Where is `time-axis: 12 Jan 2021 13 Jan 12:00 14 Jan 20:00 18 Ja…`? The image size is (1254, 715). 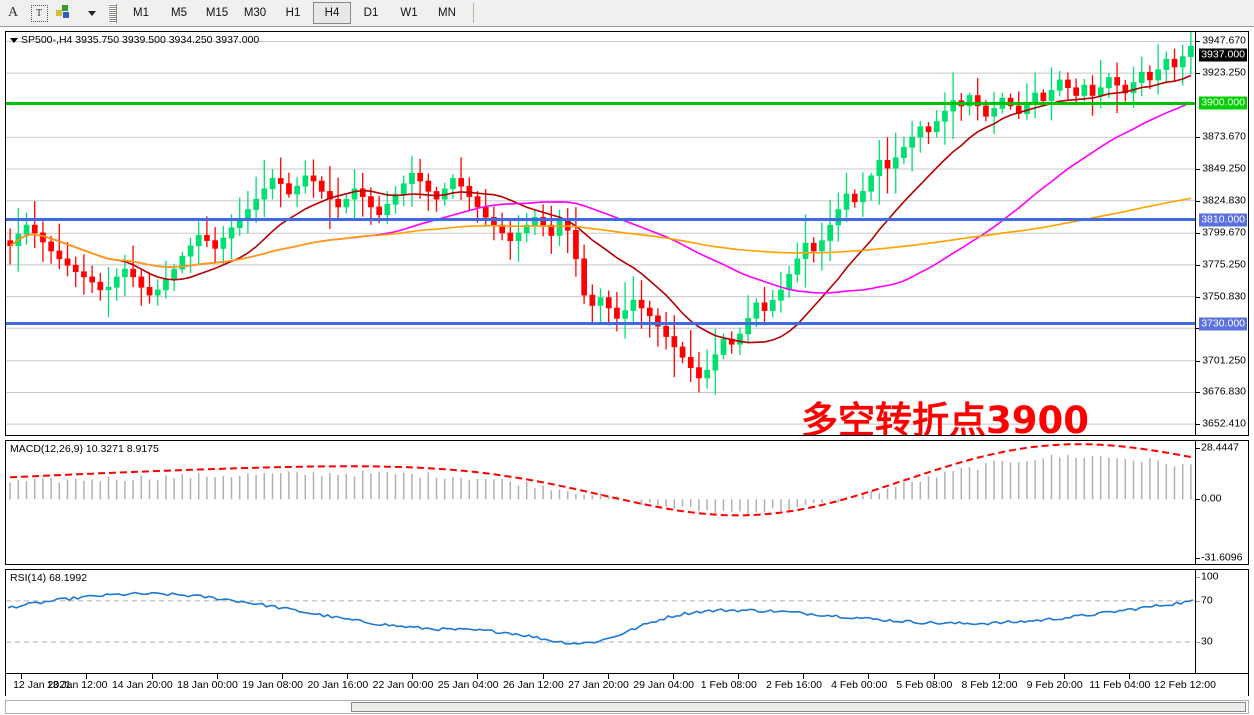 time-axis: 12 Jan 2021 13 Jan 12:00 14 Jan 20:00 18 Ja… is located at coordinates (627, 685).